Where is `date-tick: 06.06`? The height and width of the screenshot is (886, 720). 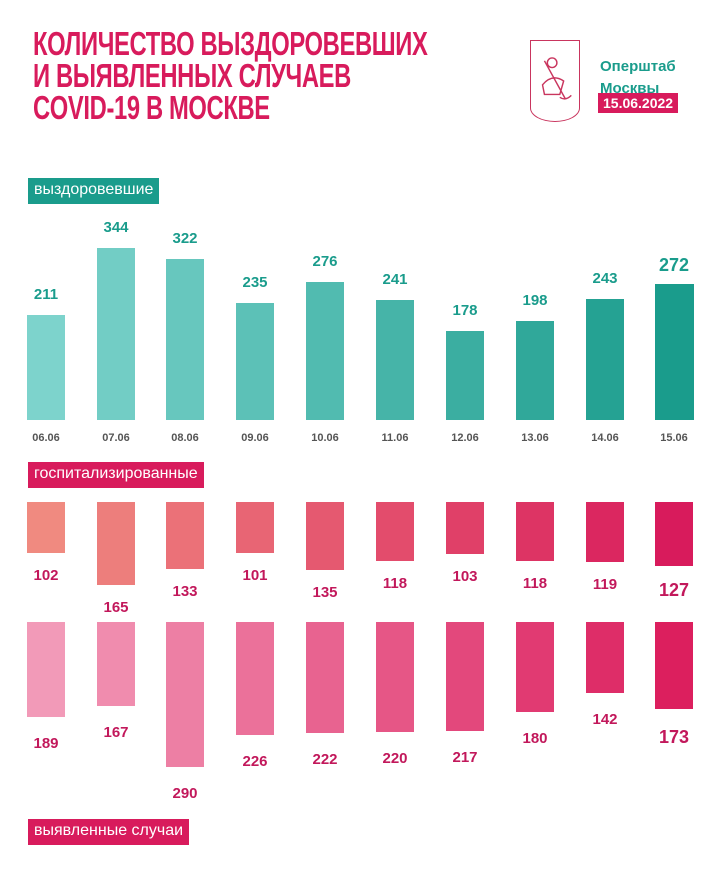 date-tick: 06.06 is located at coordinates (46, 438).